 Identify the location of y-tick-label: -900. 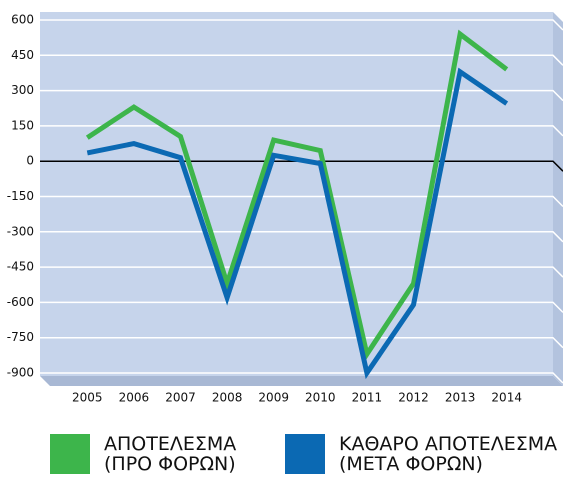
(20, 373).